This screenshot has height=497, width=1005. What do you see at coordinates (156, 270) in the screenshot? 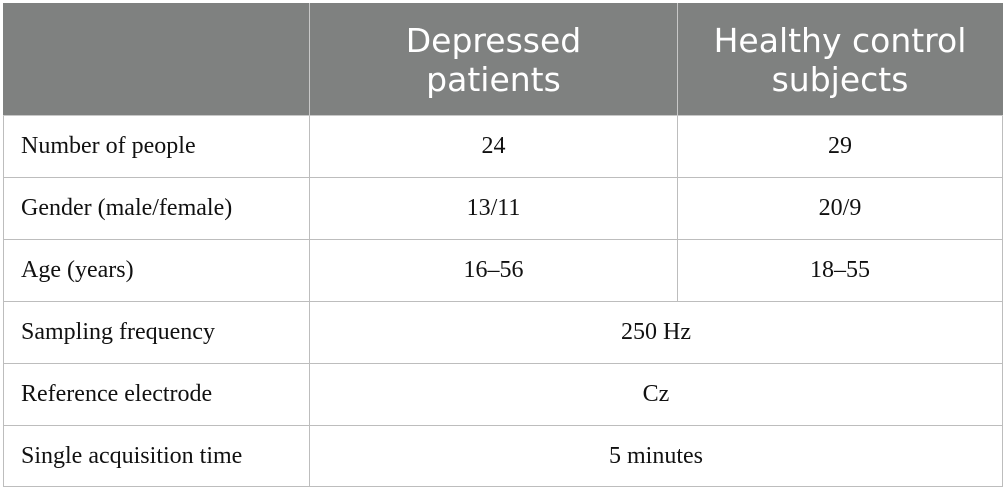
I see `row-label: Age (years)` at bounding box center [156, 270].